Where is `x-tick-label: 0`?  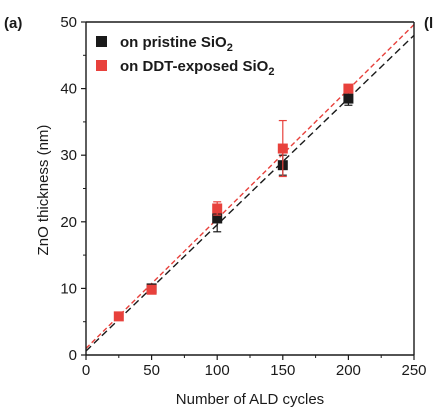 x-tick-label: 0 is located at coordinates (86, 370).